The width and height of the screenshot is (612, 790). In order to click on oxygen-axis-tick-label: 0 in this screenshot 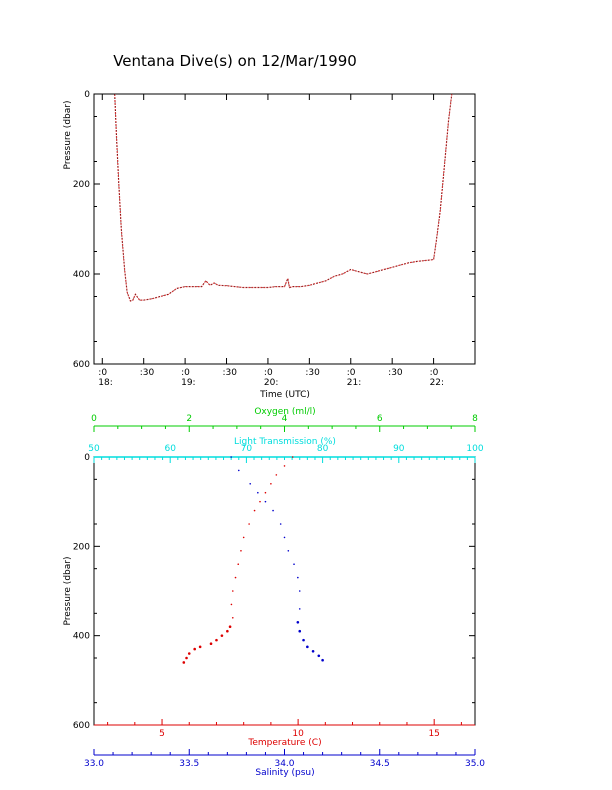, I will do `click(94, 419)`.